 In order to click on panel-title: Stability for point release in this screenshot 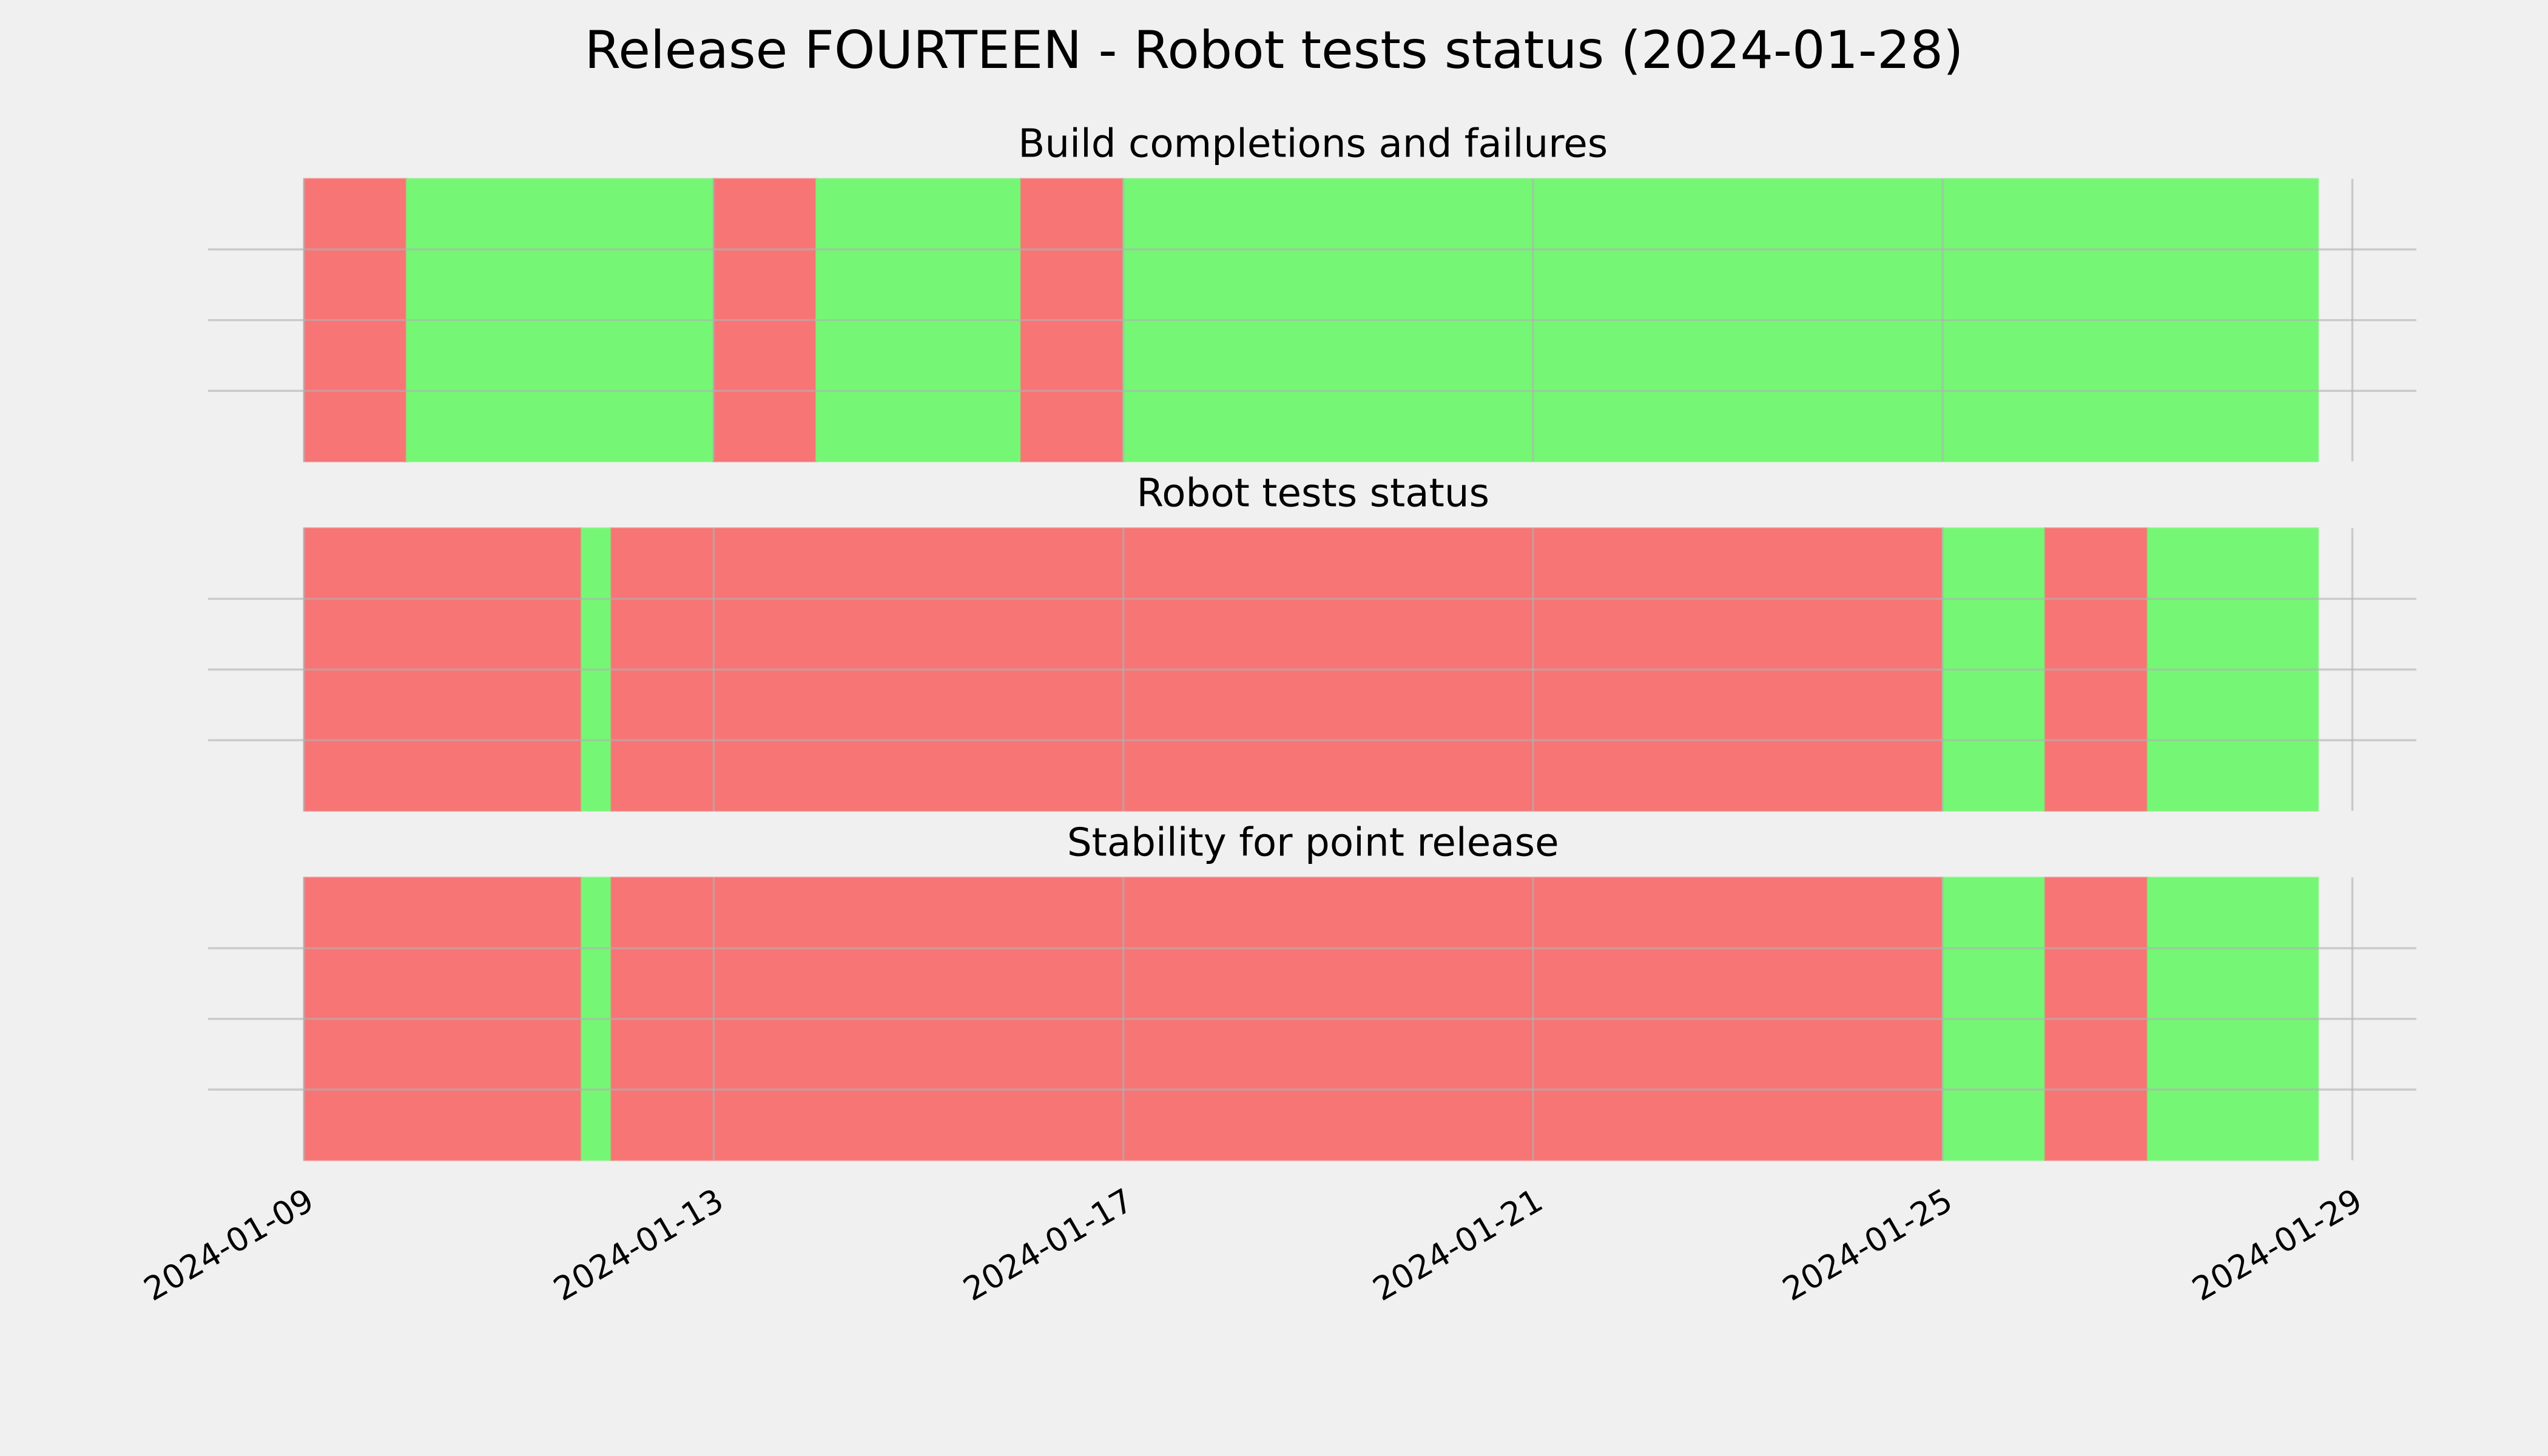, I will do `click(1313, 842)`.